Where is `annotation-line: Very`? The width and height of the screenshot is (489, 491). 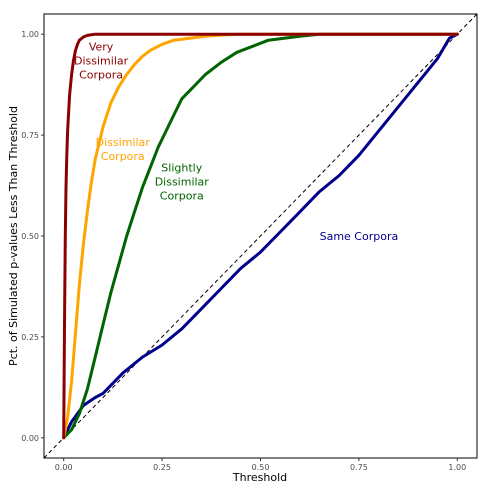
annotation-line: Very is located at coordinates (101, 46).